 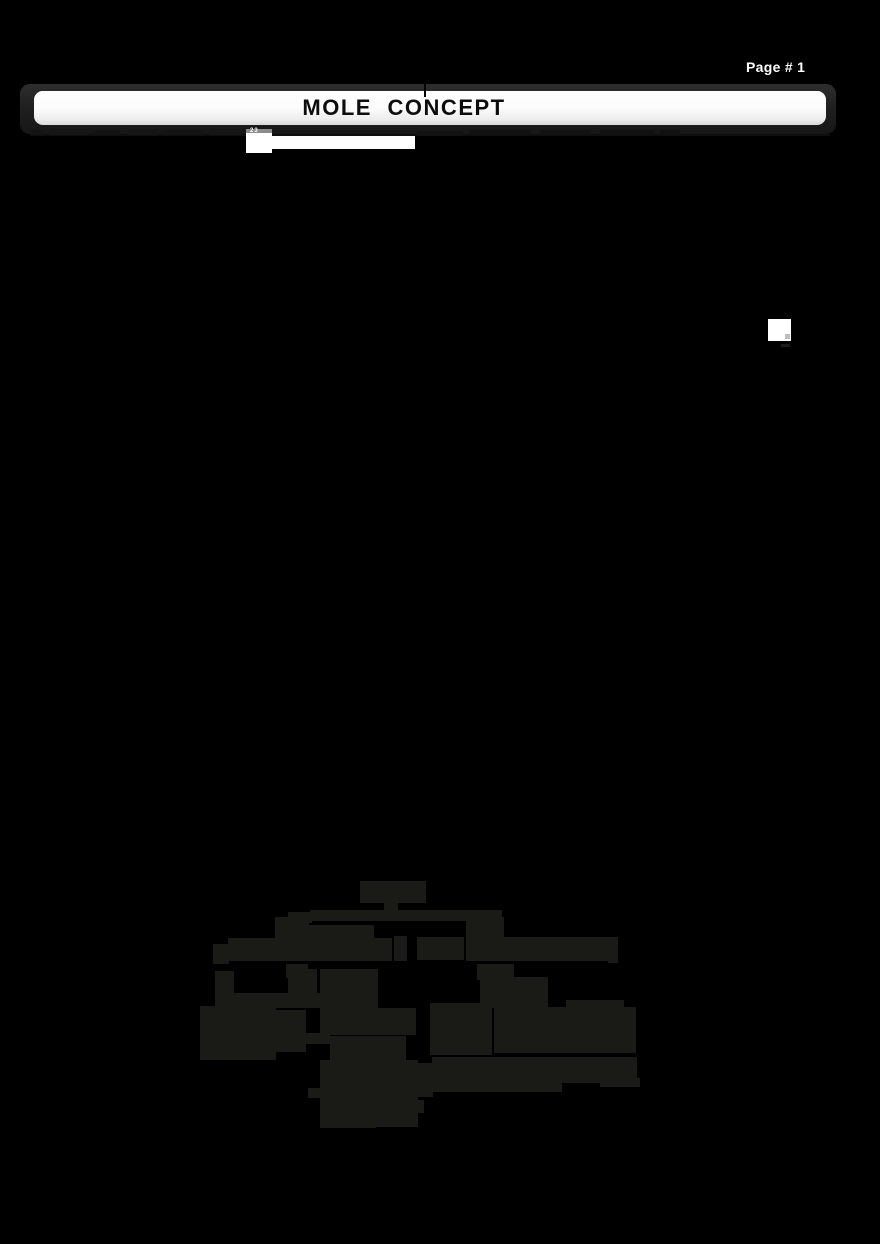 What do you see at coordinates (787, 336) in the screenshot?
I see `highlight-corner-mark` at bounding box center [787, 336].